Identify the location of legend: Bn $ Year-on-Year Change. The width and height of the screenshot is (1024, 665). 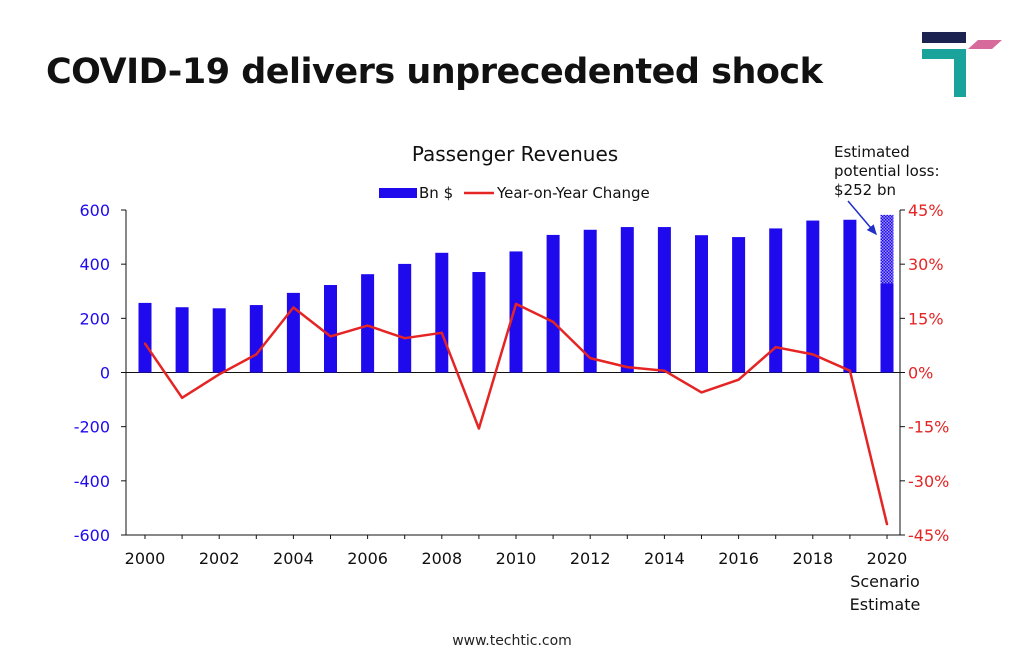
(514, 193).